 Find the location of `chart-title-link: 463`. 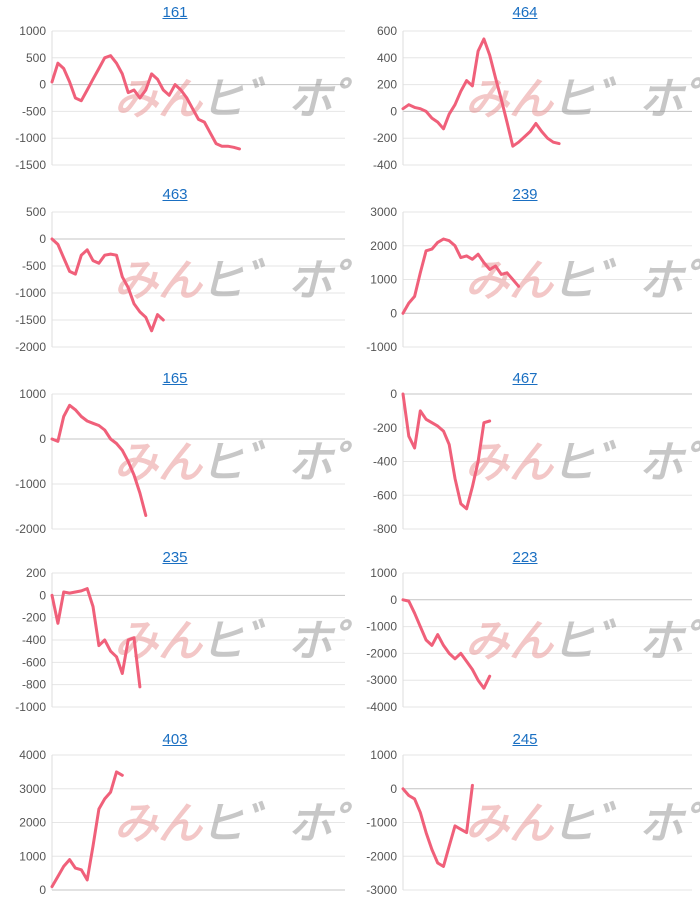

chart-title-link: 463 is located at coordinates (175, 194).